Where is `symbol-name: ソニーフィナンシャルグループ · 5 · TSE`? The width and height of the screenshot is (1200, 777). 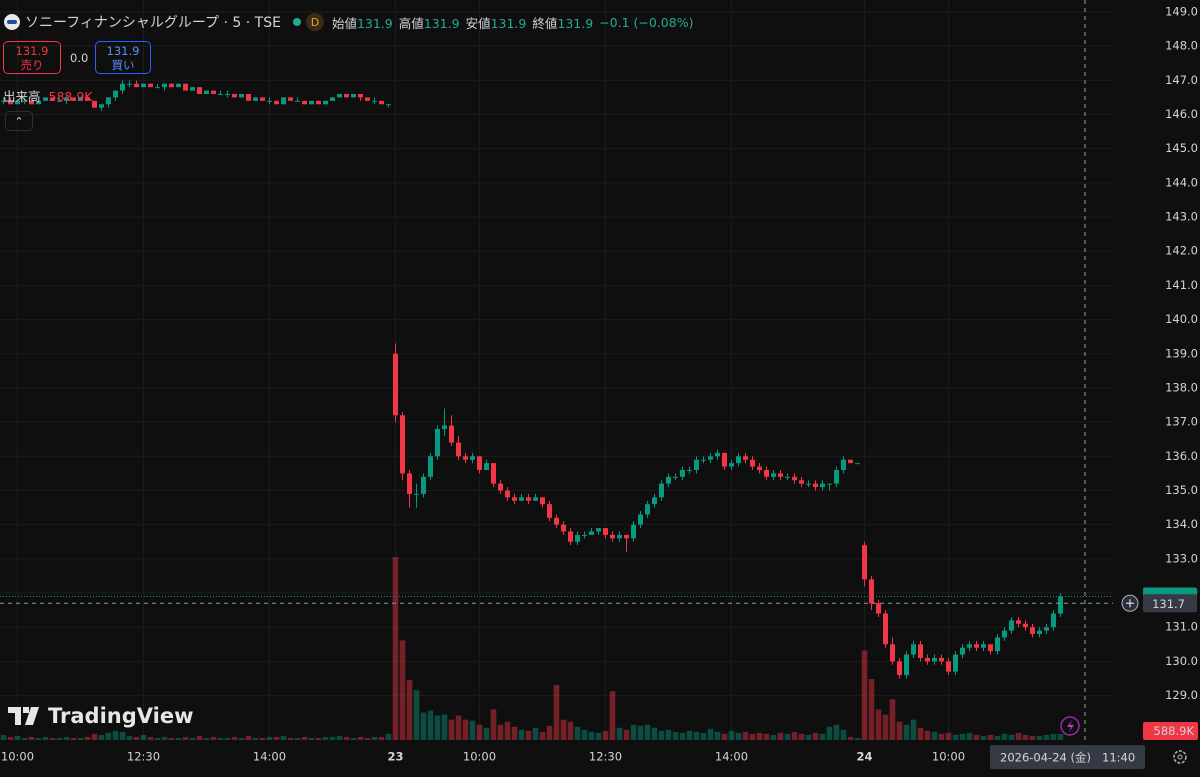 symbol-name: ソニーフィナンシャルグループ · 5 · TSE is located at coordinates (153, 23).